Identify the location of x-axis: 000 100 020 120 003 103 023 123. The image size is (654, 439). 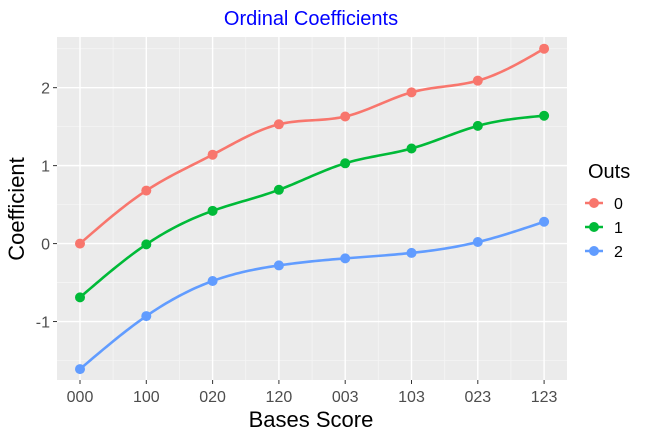
(312, 393).